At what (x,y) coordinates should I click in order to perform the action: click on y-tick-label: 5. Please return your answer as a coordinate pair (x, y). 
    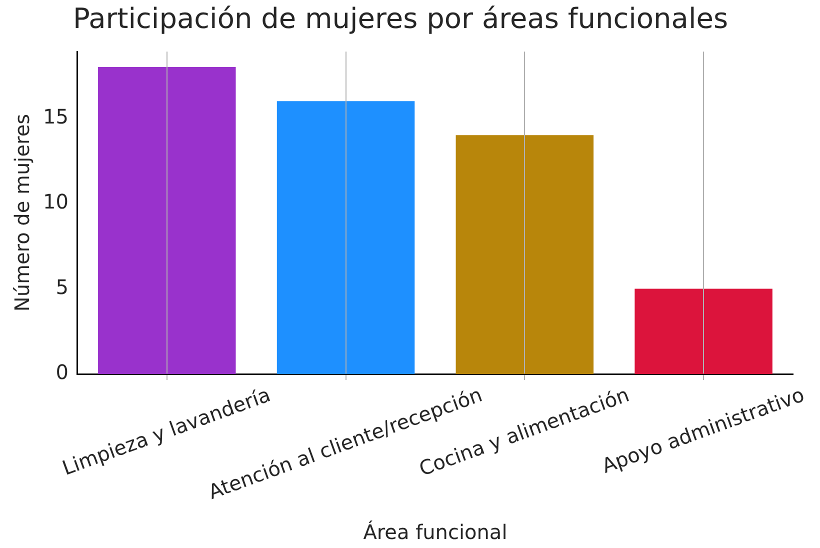
    Looking at the image, I should click on (62, 286).